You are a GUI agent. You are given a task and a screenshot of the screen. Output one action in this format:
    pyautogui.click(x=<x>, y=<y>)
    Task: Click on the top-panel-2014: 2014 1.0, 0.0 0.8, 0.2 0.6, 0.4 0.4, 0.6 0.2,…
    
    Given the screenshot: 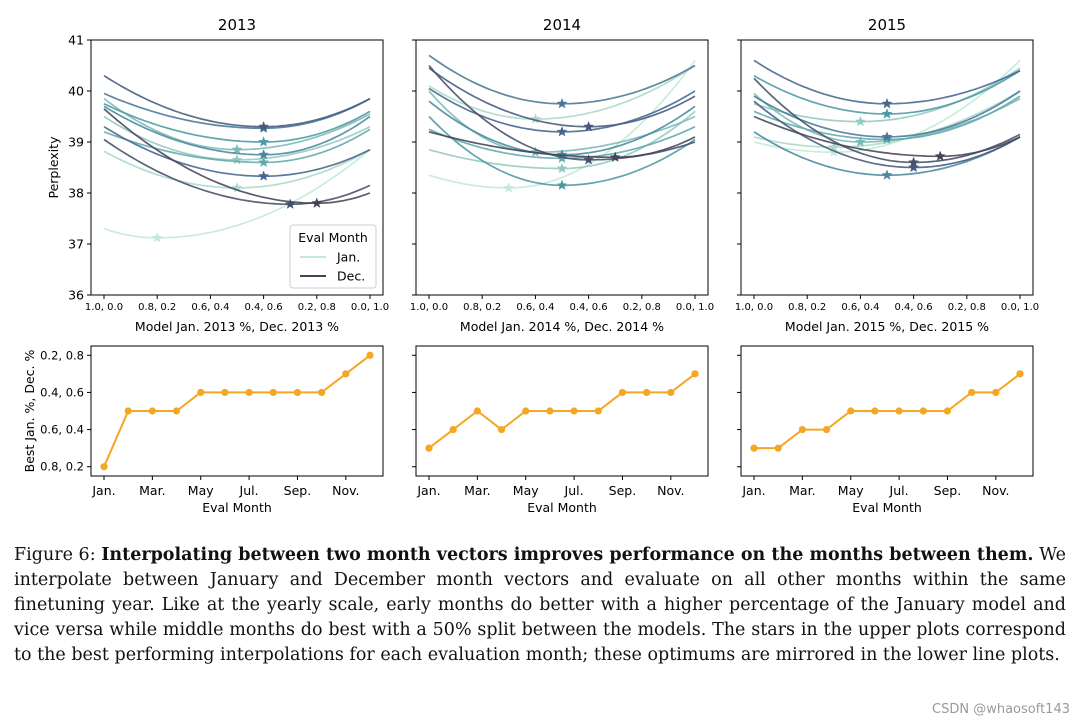 What is the action you would take?
    pyautogui.click(x=562, y=175)
    